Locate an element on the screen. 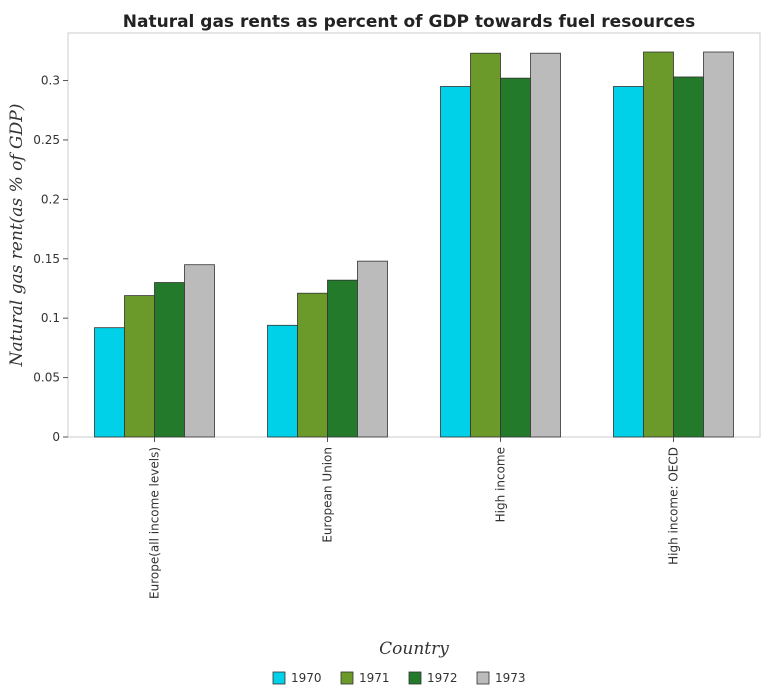 The width and height of the screenshot is (764, 700). y-tick-label: 0.15 is located at coordinates (46, 259).